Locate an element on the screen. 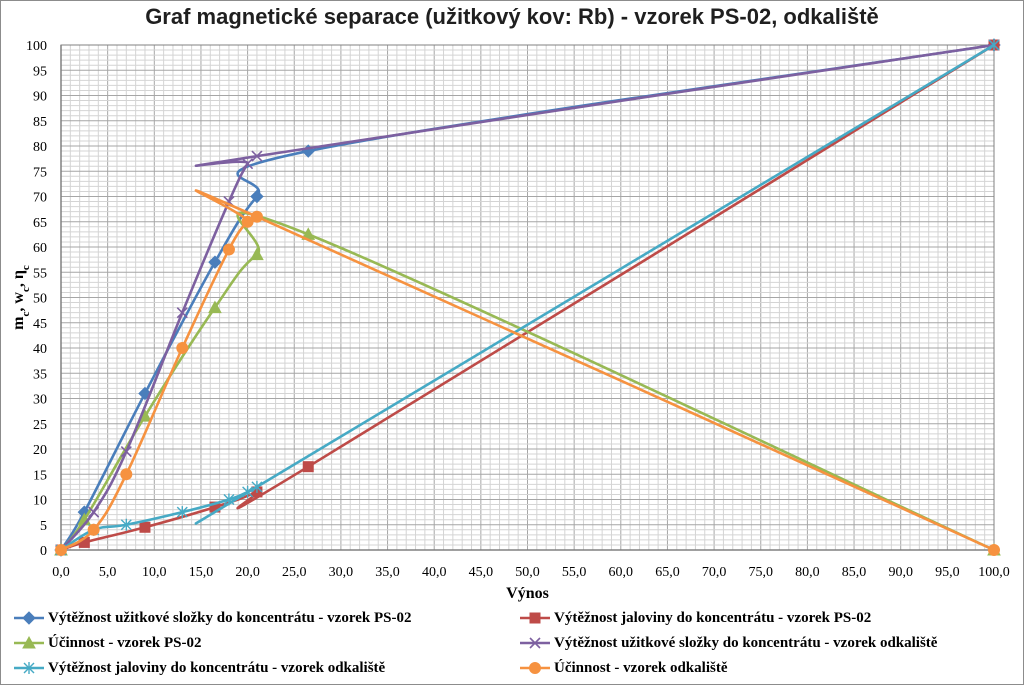 This screenshot has width=1024, height=685. legend-item: Účinnost - vzorek PS-02 is located at coordinates (107, 643).